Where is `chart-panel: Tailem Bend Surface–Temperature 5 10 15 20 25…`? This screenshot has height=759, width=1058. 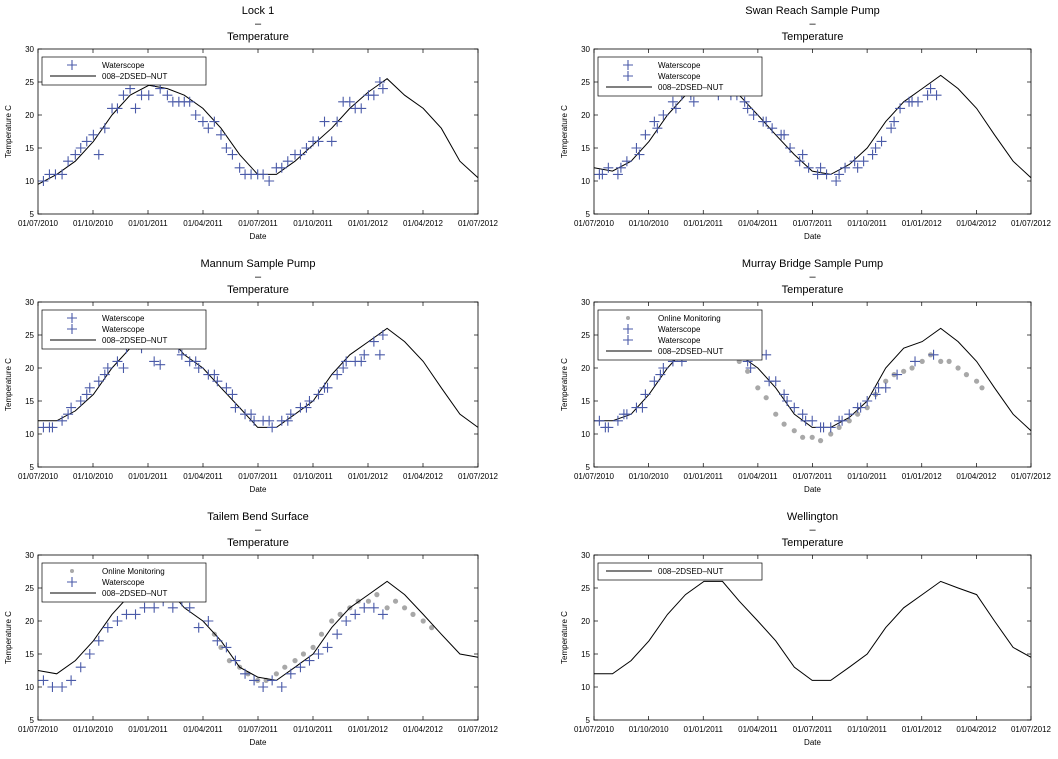
chart-panel: Tailem Bend Surface–Temperature 5 10 15 20 25… is located at coordinates (251, 629).